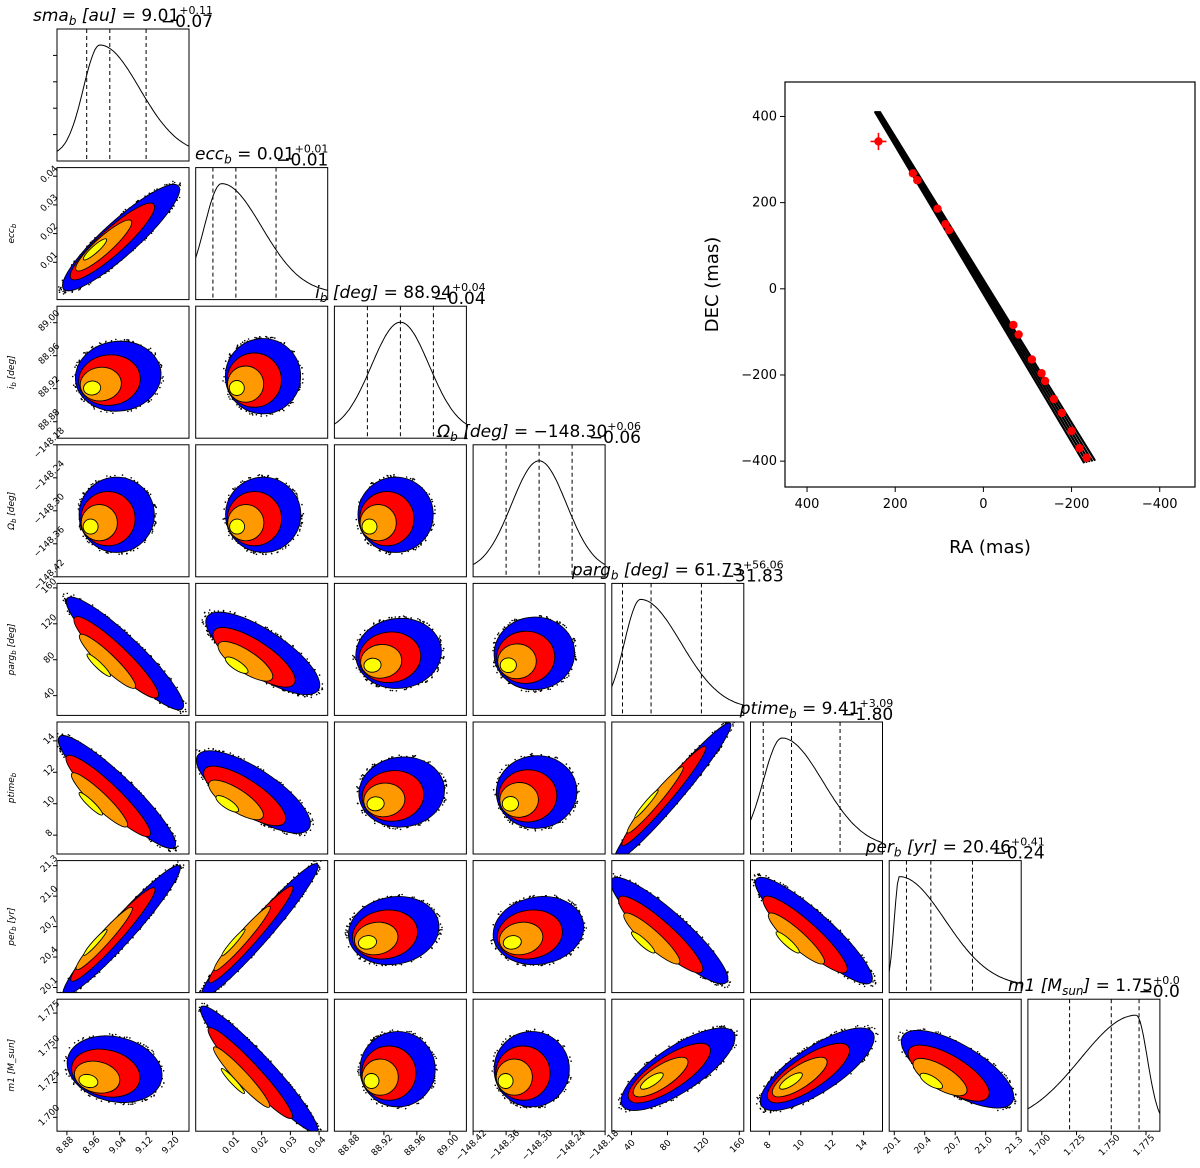 This screenshot has width=1200, height=1168. What do you see at coordinates (955, 848) in the screenshot?
I see `panel-title-per: perb [yr] = 20.46+0.41` at bounding box center [955, 848].